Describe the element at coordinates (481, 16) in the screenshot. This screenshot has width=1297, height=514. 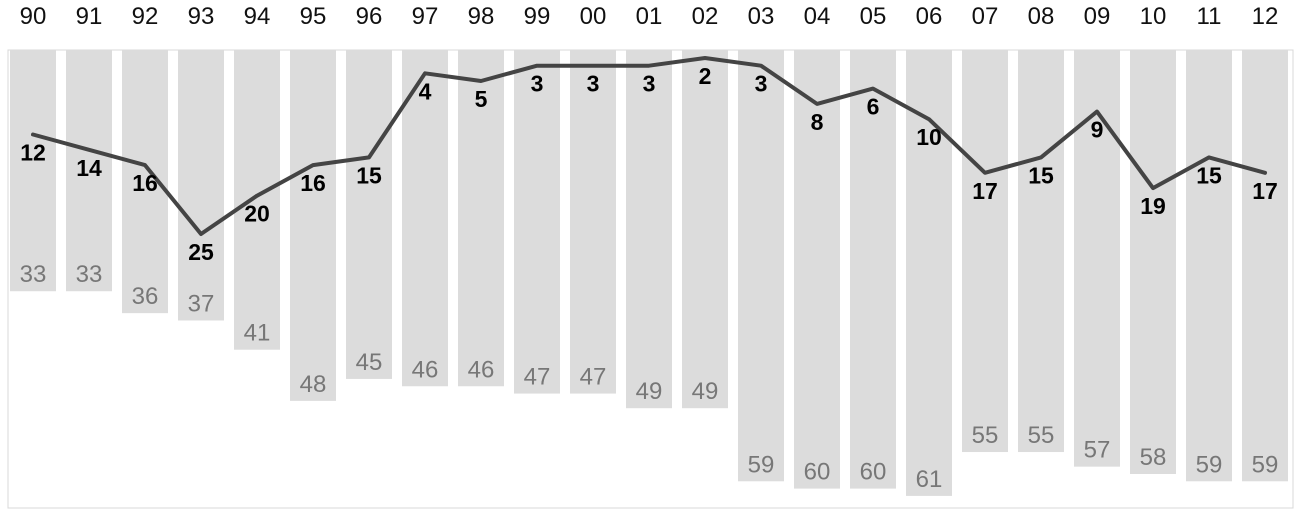
I see `category-label: 98` at that location.